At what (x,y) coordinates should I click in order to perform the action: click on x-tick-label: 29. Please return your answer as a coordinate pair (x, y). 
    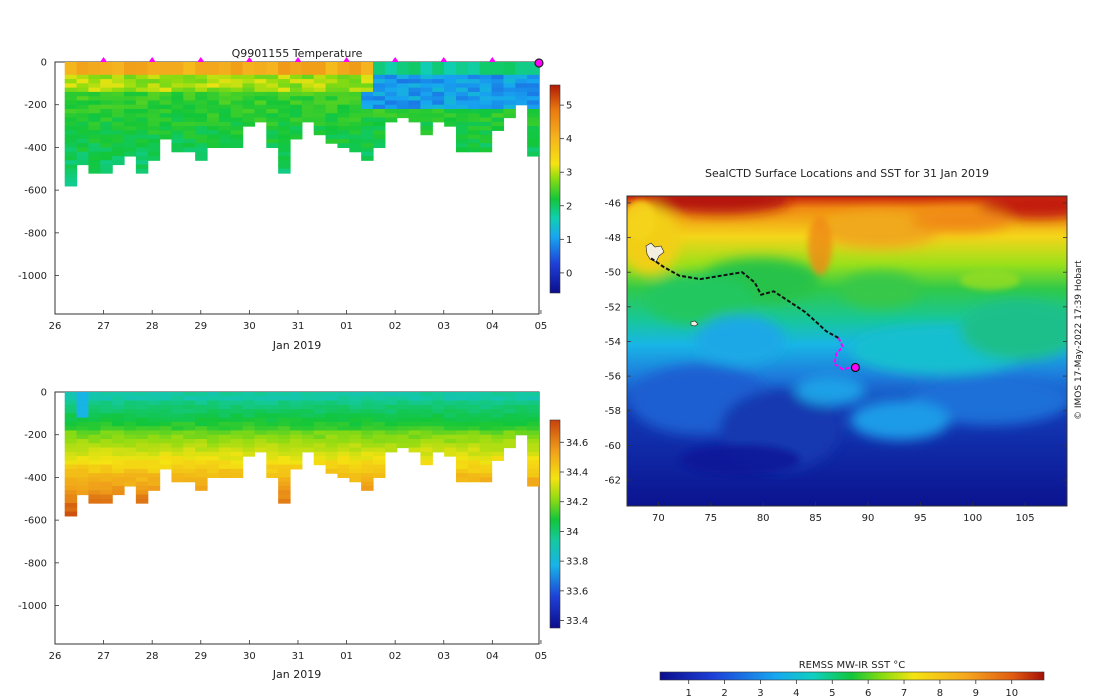
    Looking at the image, I should click on (200, 326).